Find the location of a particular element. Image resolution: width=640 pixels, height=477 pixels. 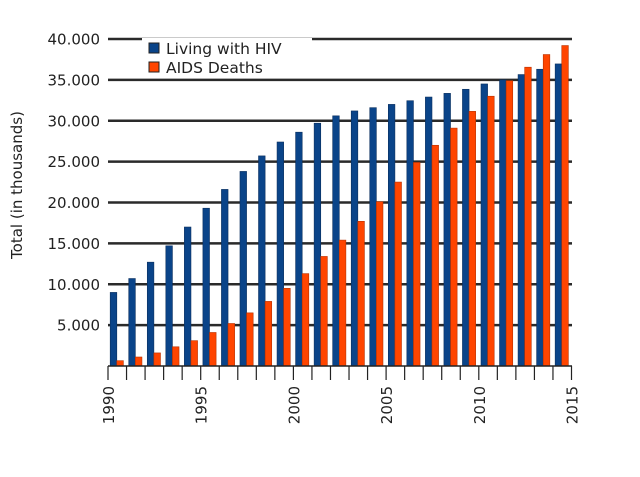

x-tick-label: 1990 is located at coordinates (109, 405).